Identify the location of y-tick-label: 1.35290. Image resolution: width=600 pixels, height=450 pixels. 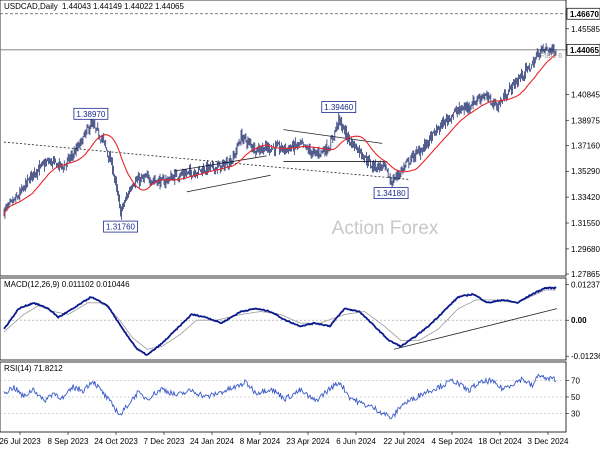
(585, 171).